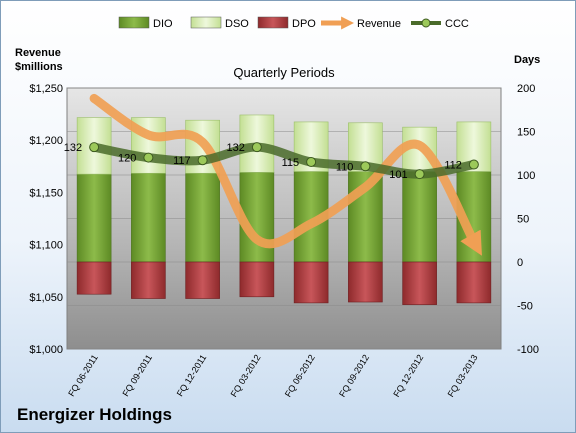  Describe the element at coordinates (379, 24) in the screenshot. I see `legend-label-revenue: Revenue` at that location.